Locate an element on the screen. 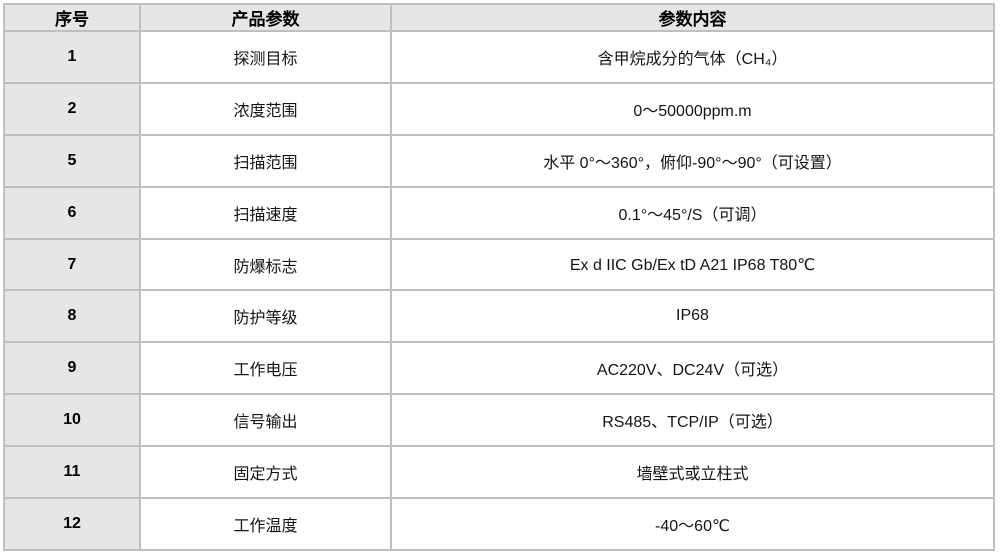 The width and height of the screenshot is (1000, 559). row-index-cell: 5 is located at coordinates (72, 160).